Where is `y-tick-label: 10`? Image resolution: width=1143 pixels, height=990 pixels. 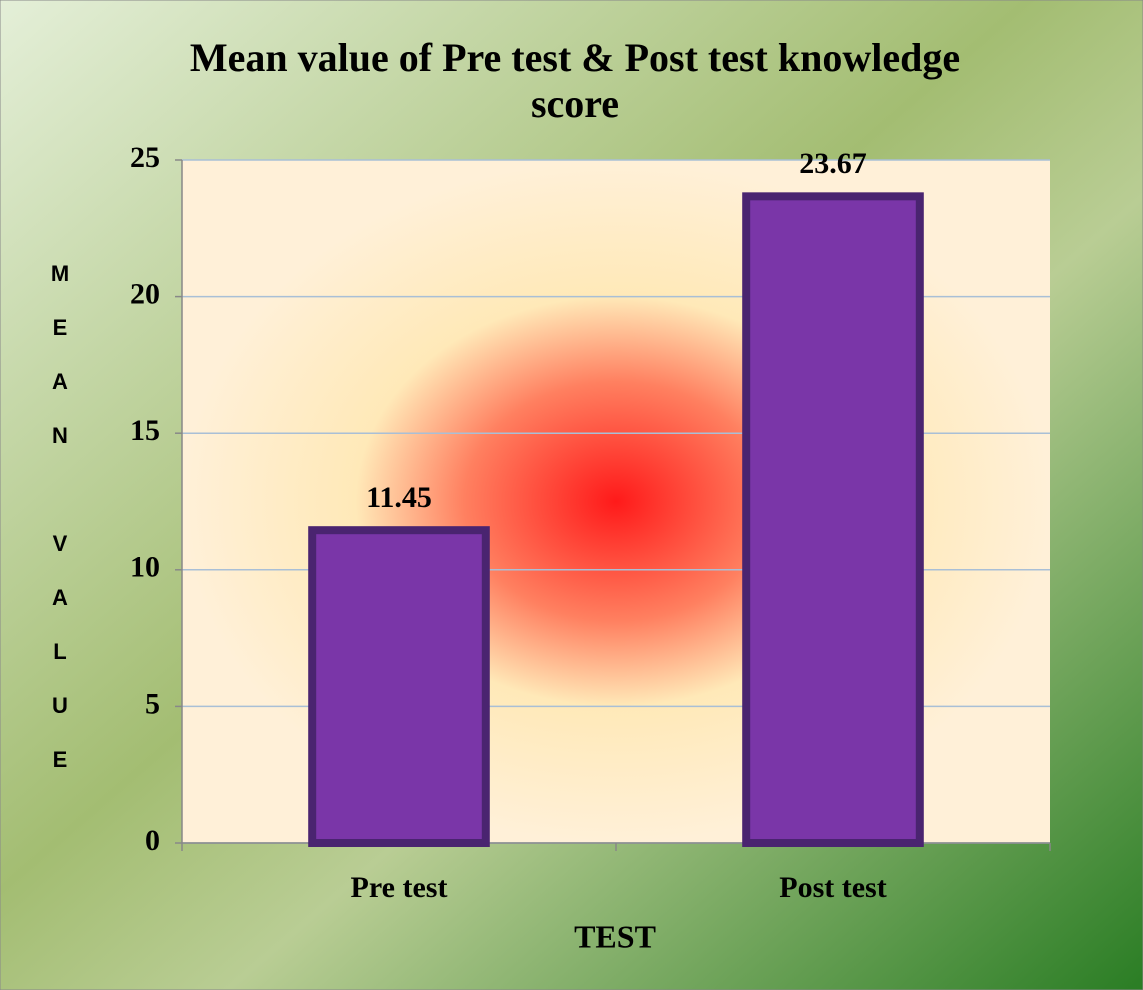
y-tick-label: 10 is located at coordinates (145, 567).